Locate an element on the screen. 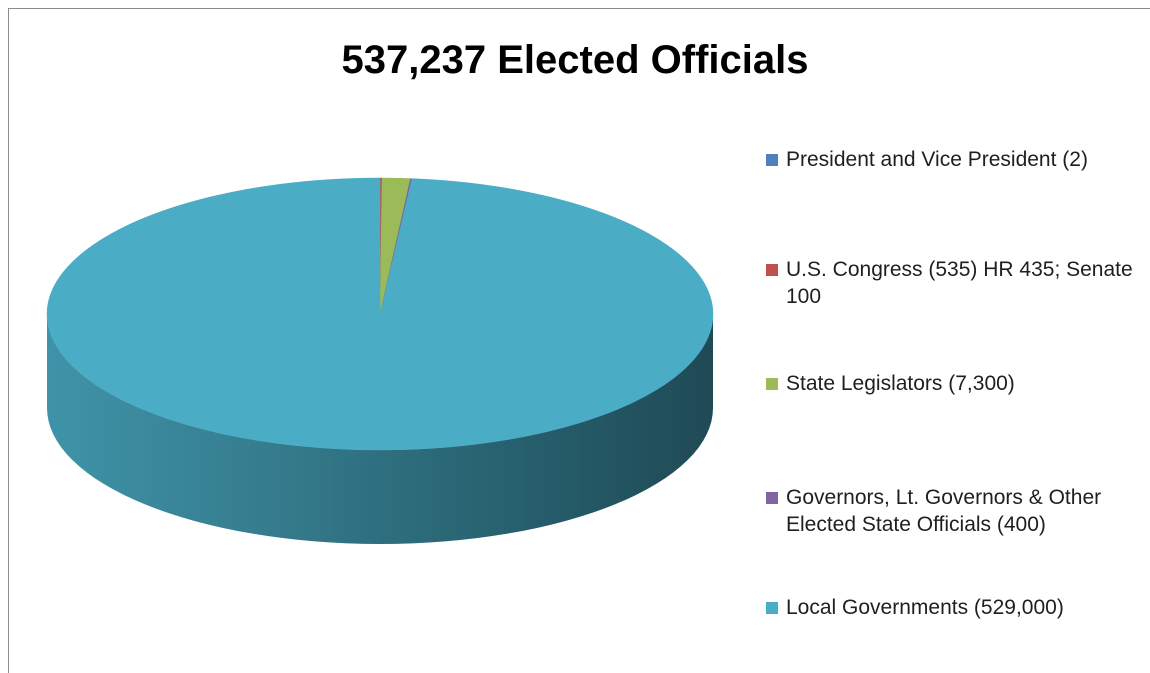 The height and width of the screenshot is (673, 1150). legend-item: State Legislators (7,300) is located at coordinates (951, 383).